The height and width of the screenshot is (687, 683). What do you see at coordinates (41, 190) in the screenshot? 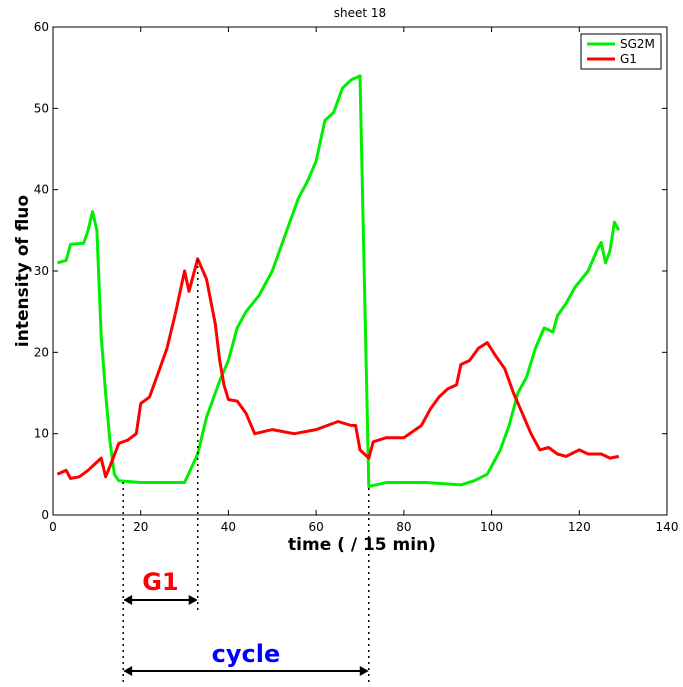
I see `y-tick-label: 40` at bounding box center [41, 190].